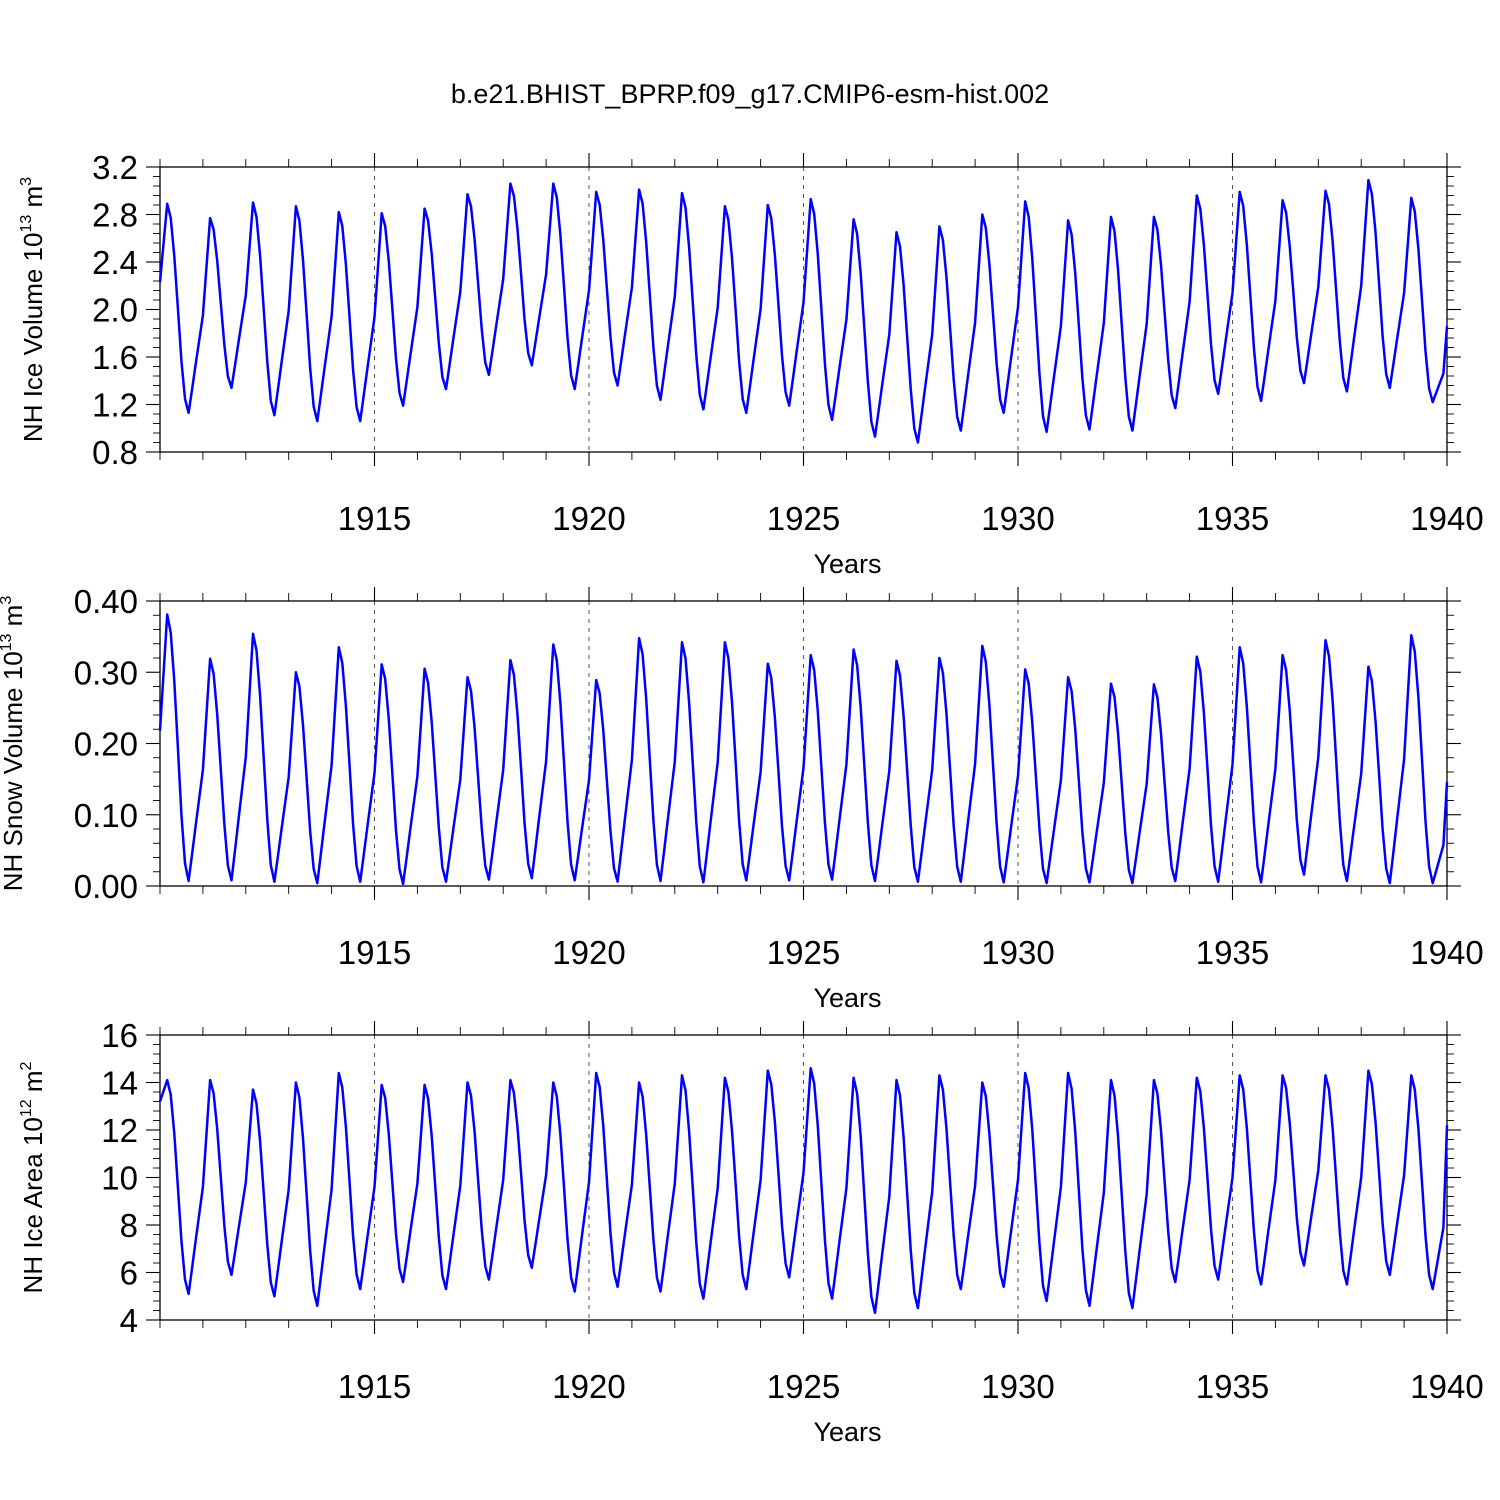  Describe the element at coordinates (115, 357) in the screenshot. I see `y-tick-label: 1.6` at that location.